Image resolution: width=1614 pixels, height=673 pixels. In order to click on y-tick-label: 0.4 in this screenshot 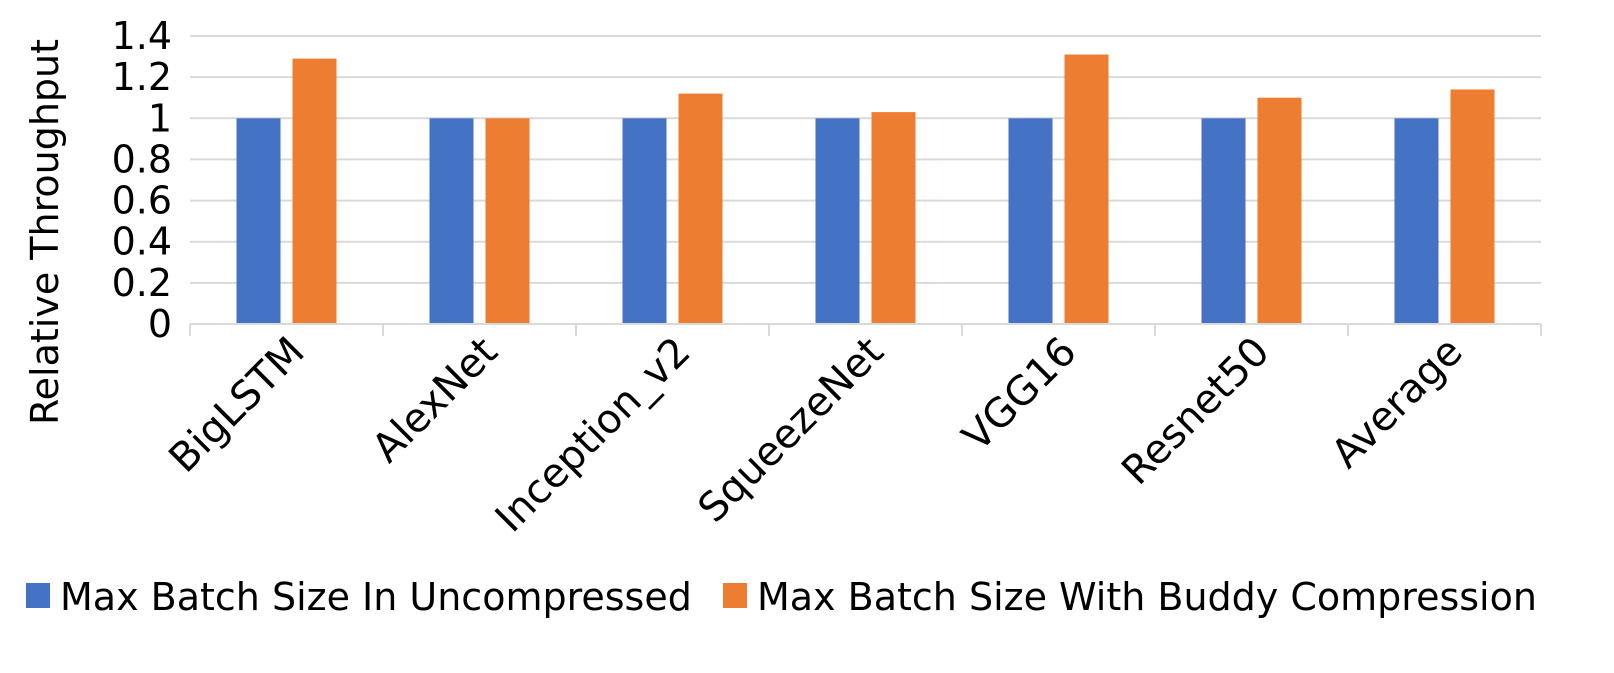, I will do `click(142, 242)`.